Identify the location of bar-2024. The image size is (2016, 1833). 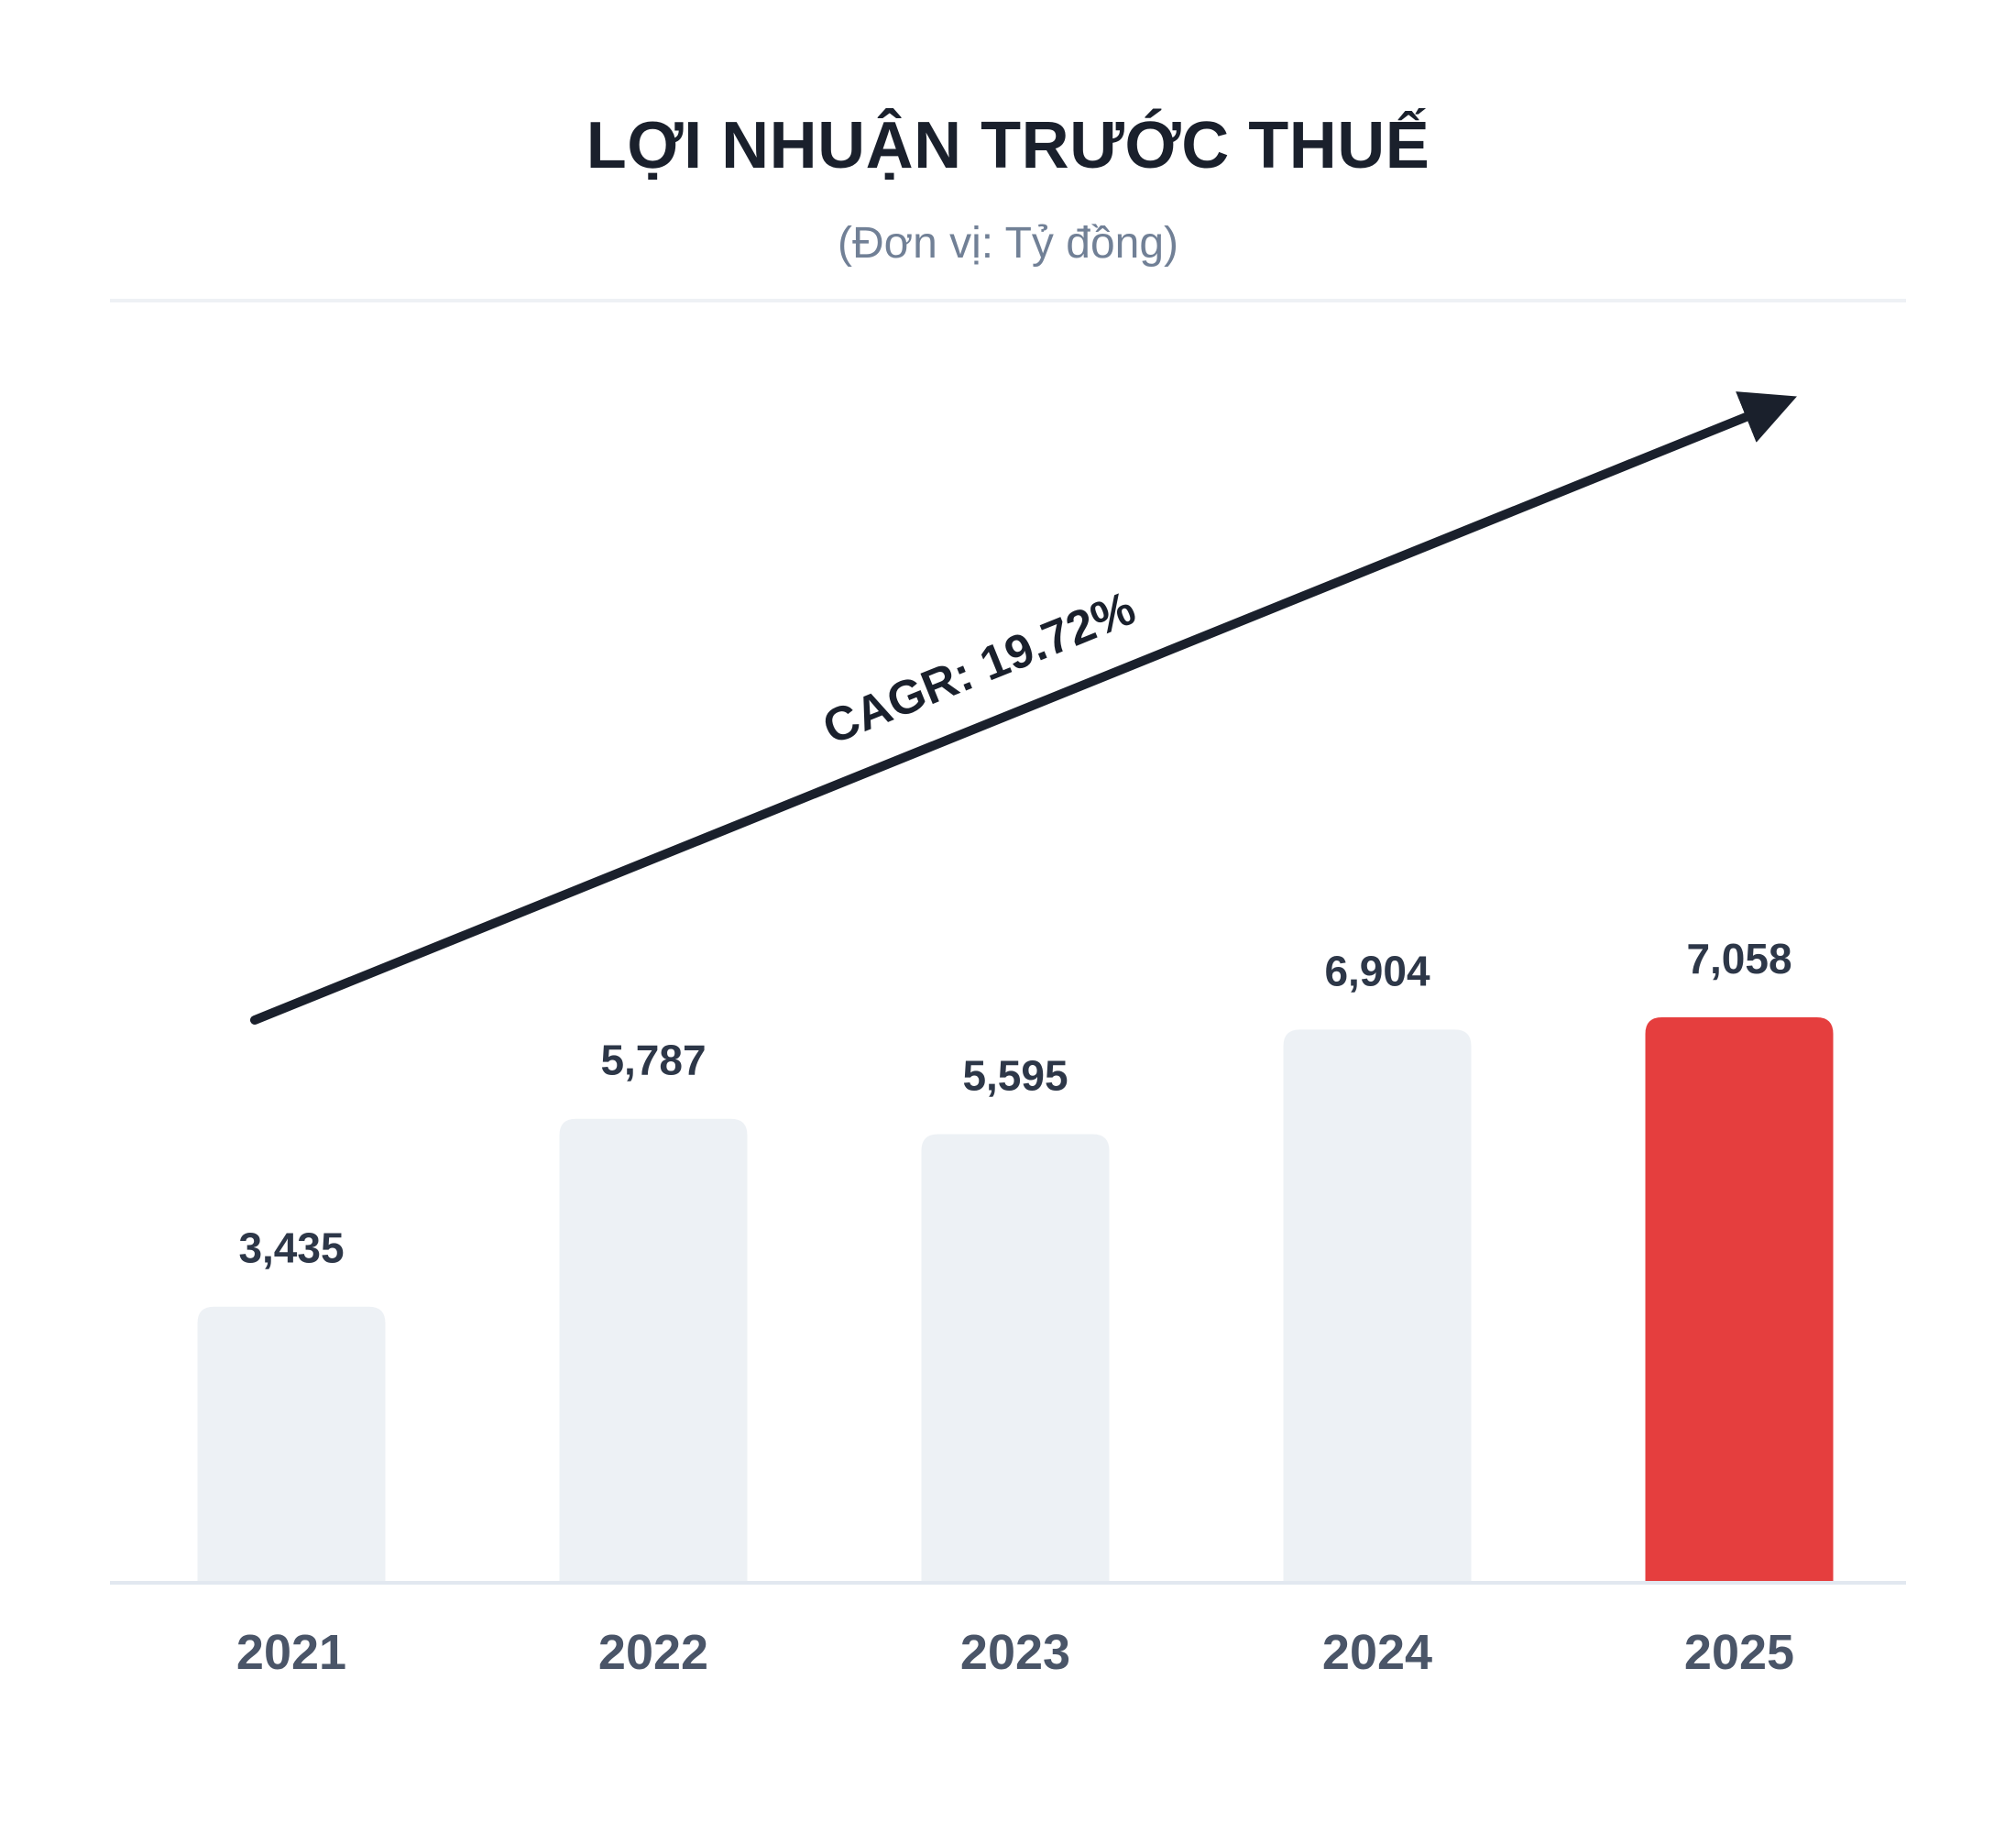
(1377, 1305).